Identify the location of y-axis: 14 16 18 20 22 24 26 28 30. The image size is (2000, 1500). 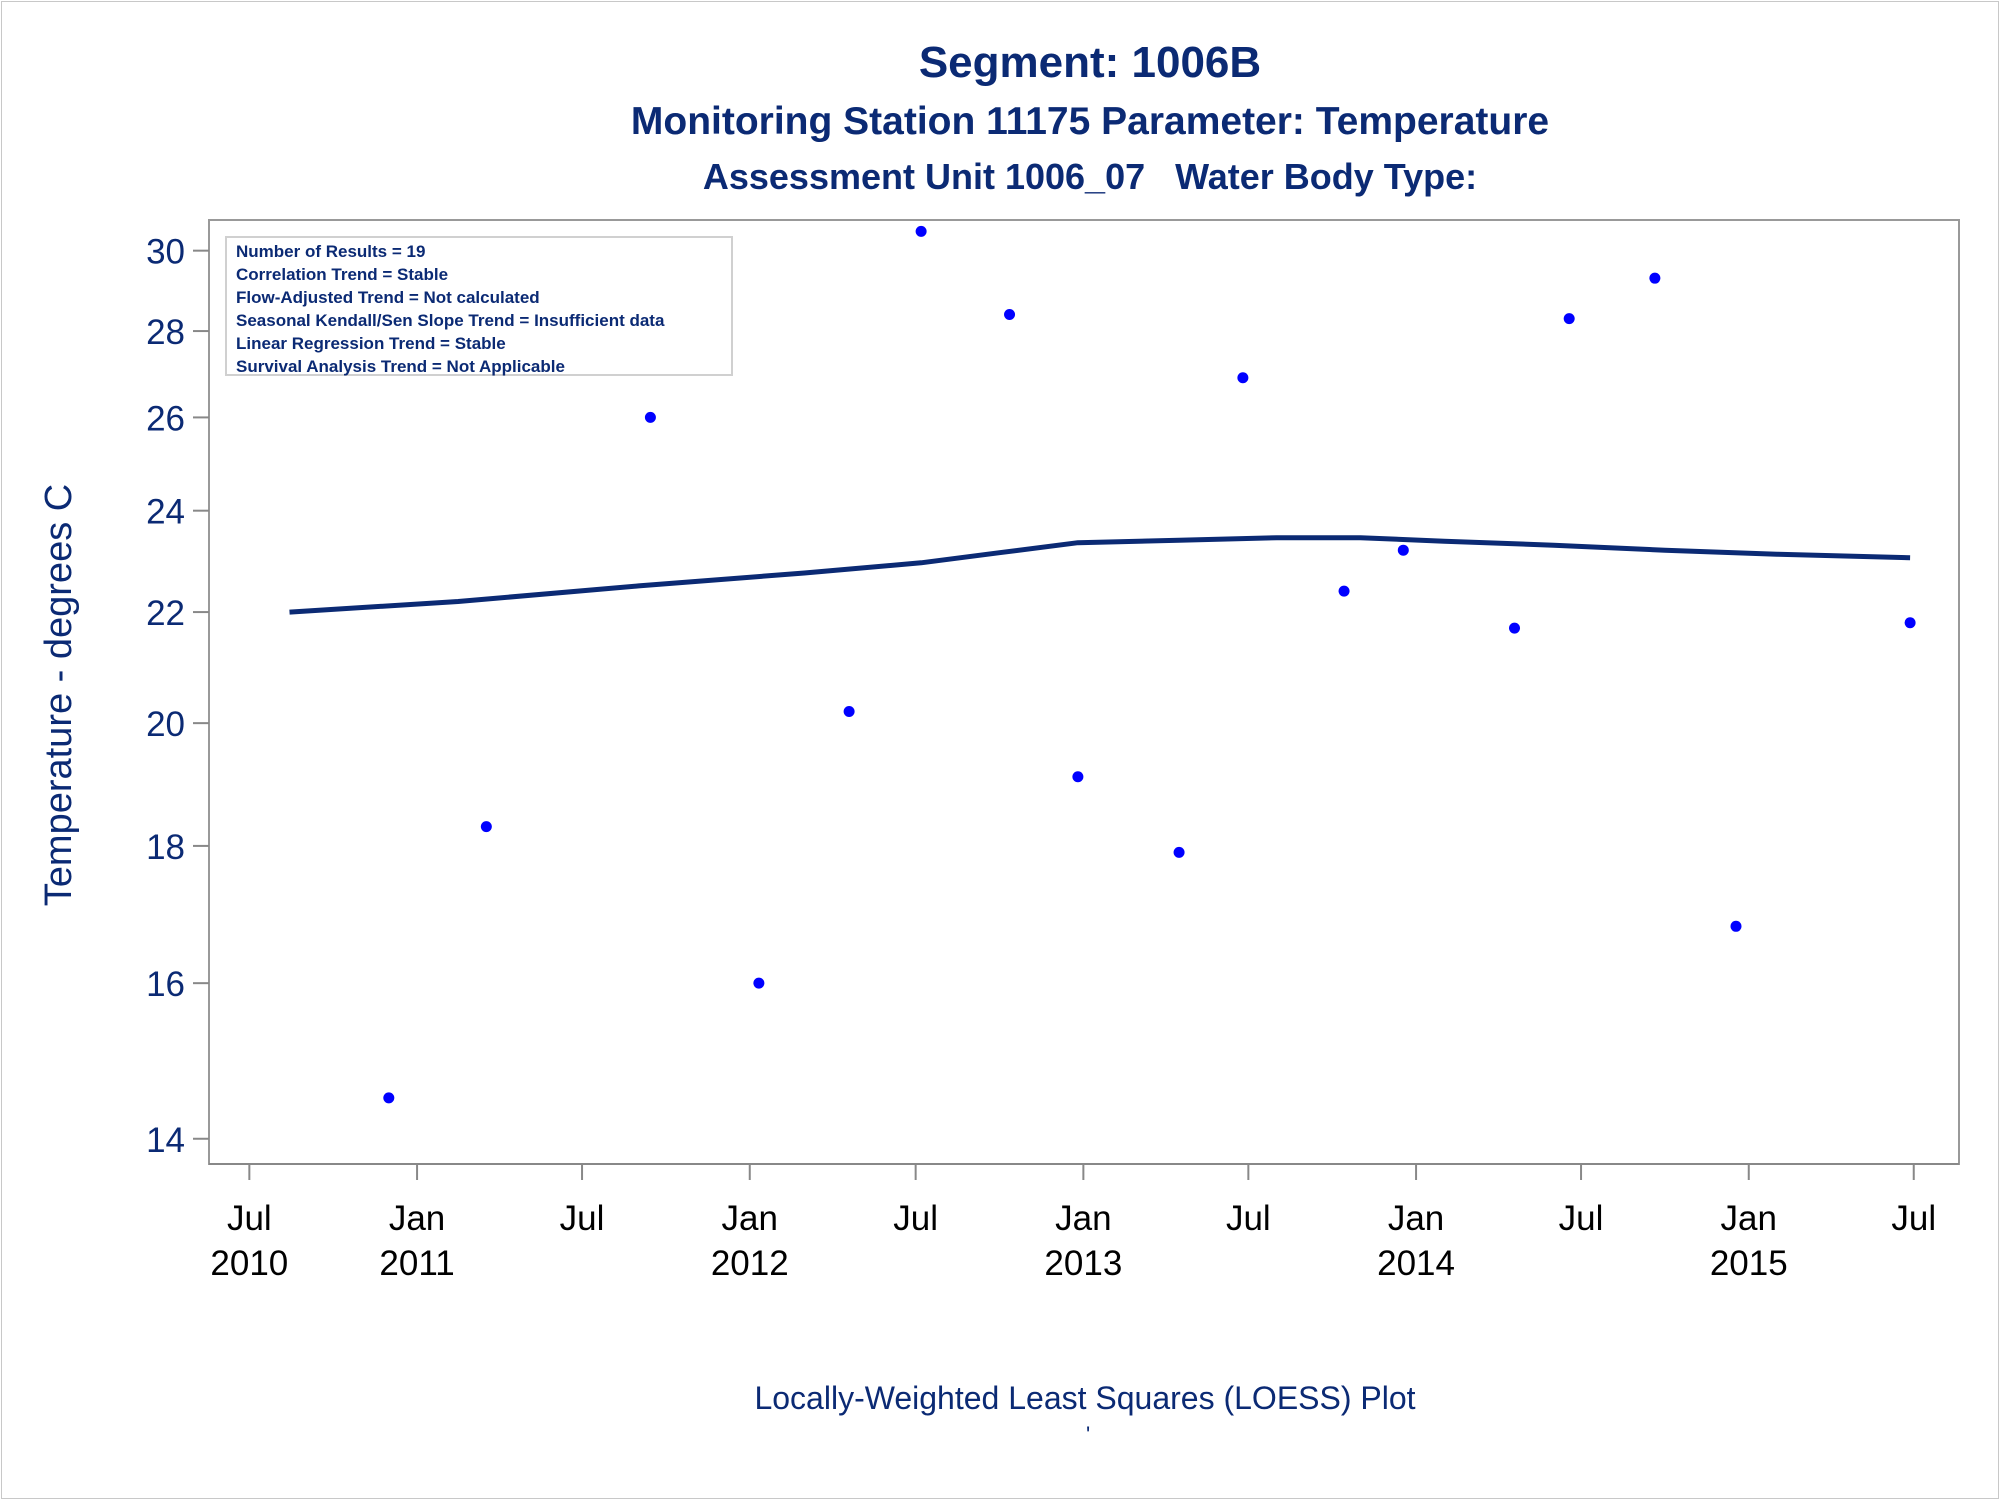
(177, 696).